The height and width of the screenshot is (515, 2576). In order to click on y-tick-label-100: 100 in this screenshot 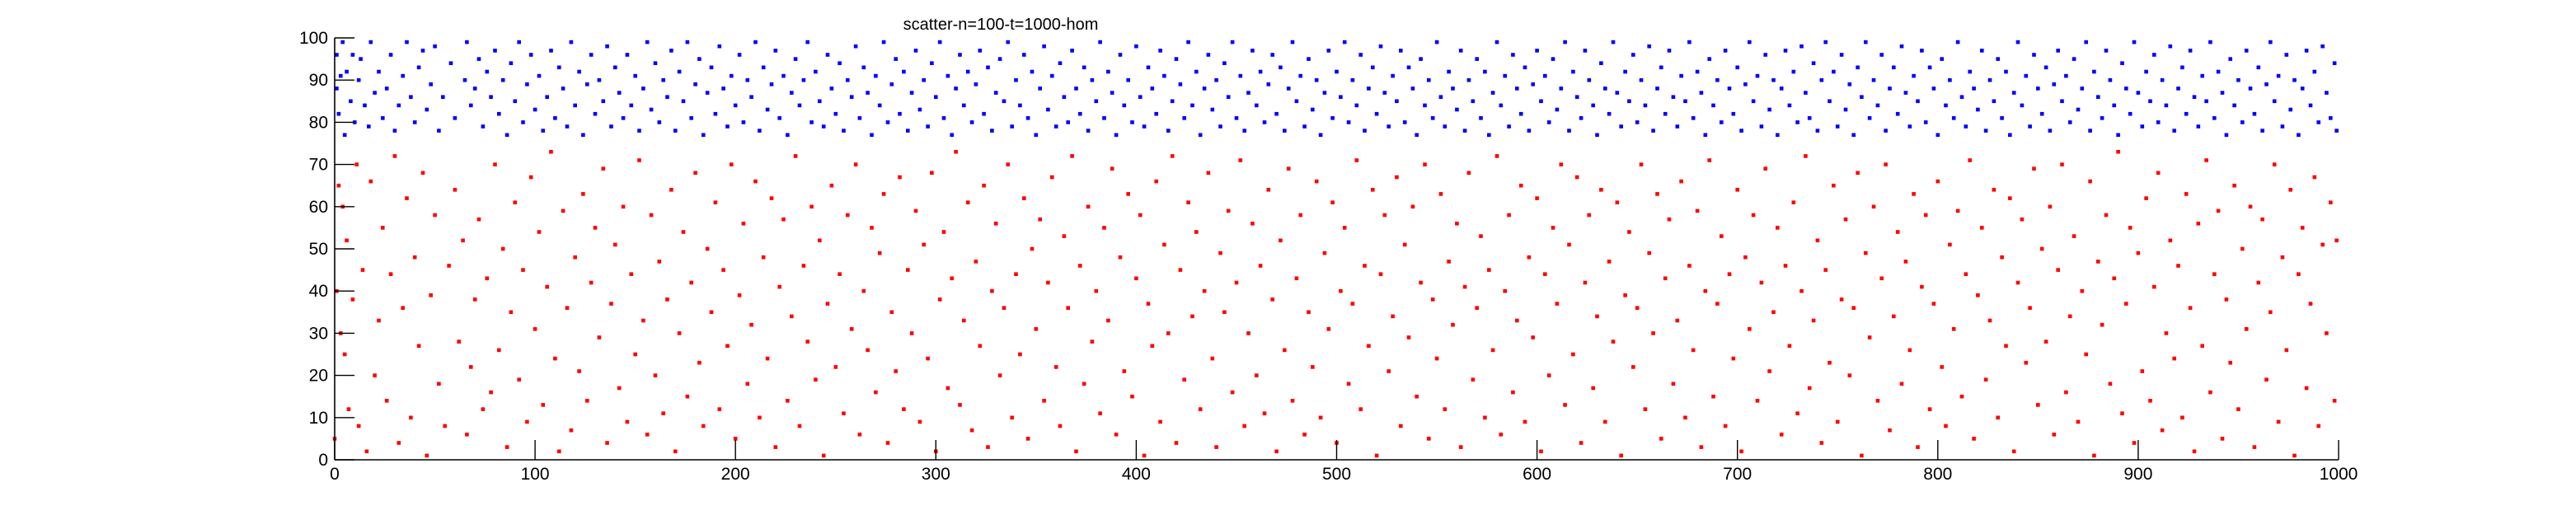, I will do `click(313, 38)`.